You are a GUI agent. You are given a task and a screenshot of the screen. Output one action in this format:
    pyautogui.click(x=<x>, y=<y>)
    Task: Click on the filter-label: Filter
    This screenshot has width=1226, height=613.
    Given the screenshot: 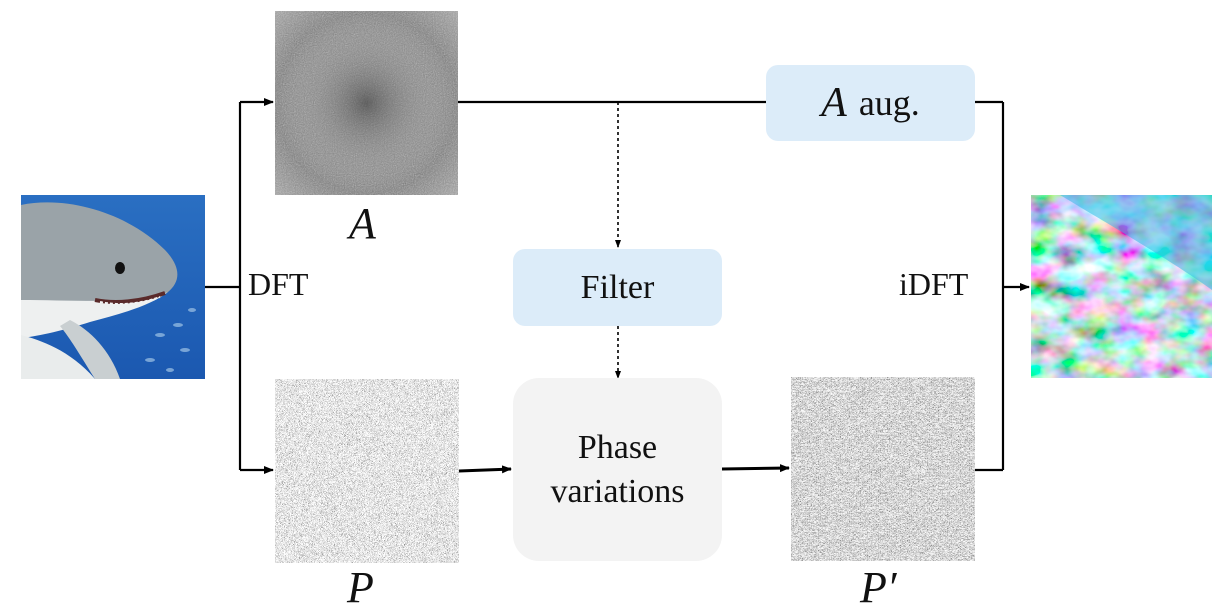 What is the action you would take?
    pyautogui.click(x=617, y=287)
    